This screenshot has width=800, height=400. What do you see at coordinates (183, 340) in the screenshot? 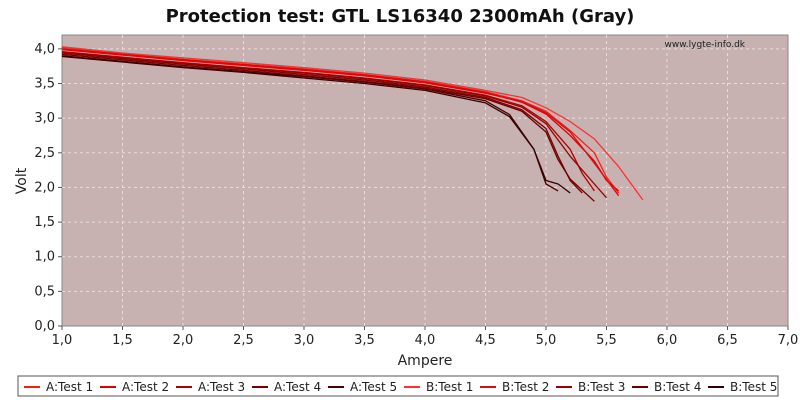
I see `x-tick-label: 2,0` at bounding box center [183, 340].